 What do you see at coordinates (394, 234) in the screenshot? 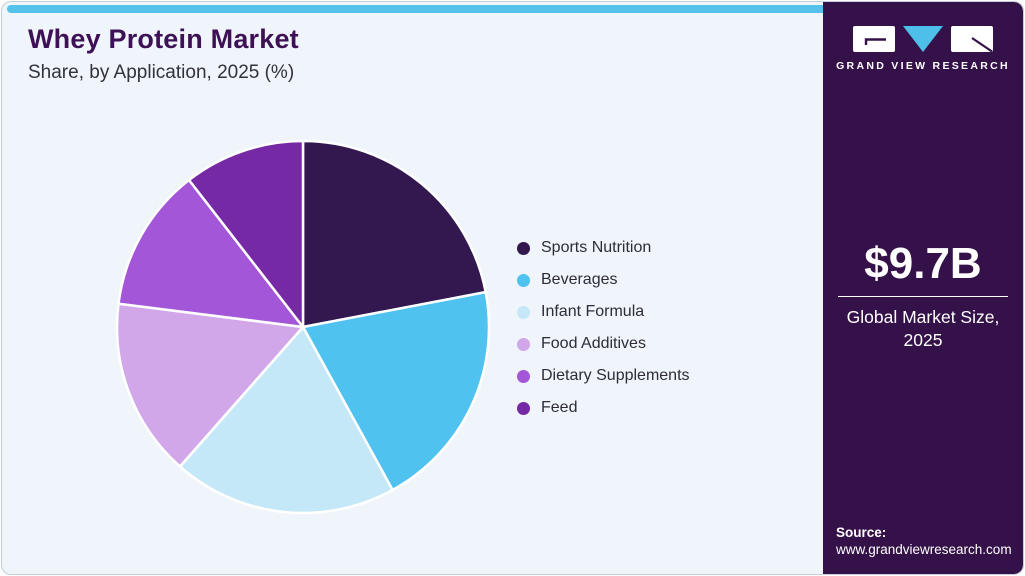
I see `pie-slice-sports-nutrition` at bounding box center [394, 234].